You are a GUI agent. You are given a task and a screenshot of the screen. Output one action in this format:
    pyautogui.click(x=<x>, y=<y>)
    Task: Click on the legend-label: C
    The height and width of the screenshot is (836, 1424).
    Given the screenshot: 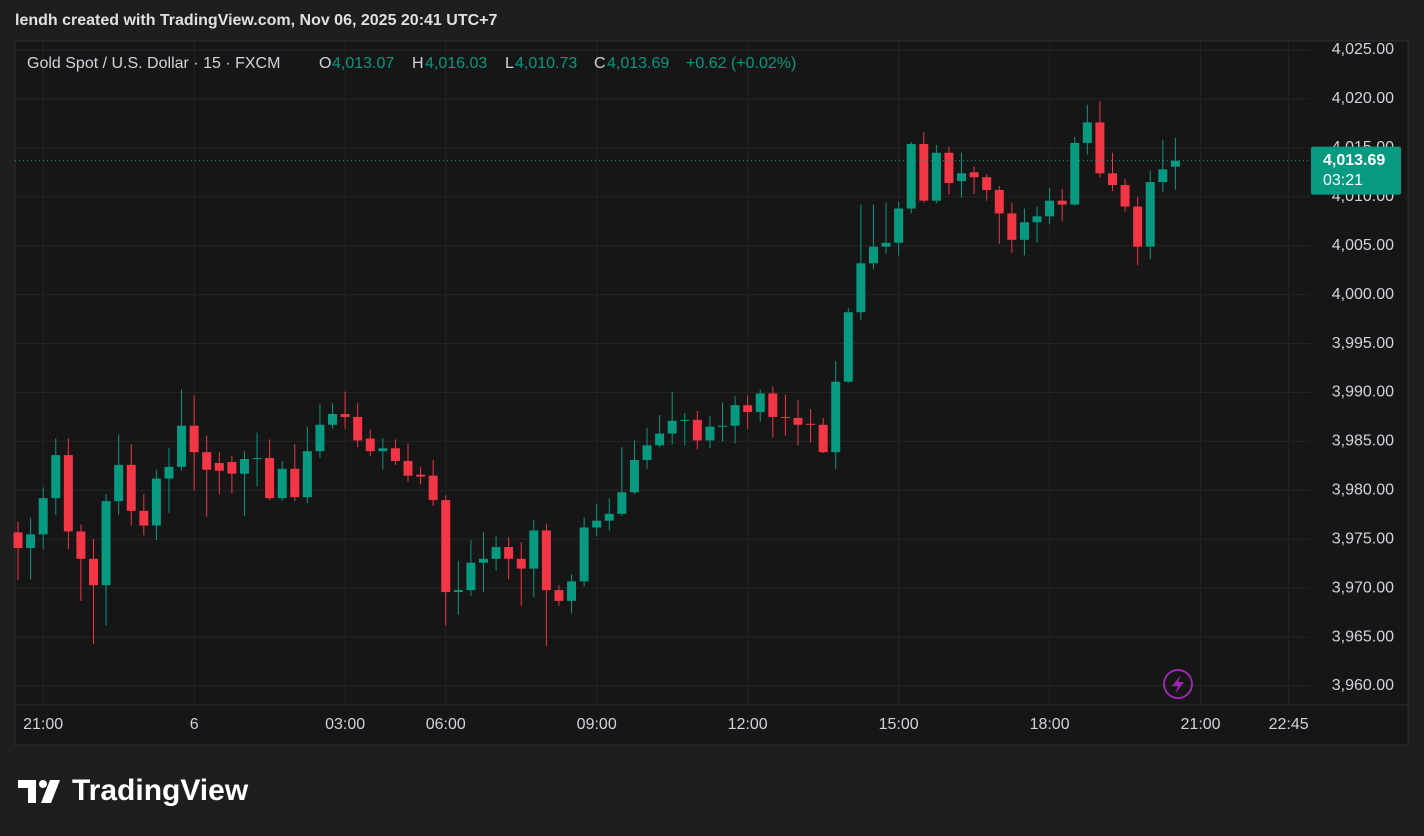 What is the action you would take?
    pyautogui.click(x=600, y=63)
    